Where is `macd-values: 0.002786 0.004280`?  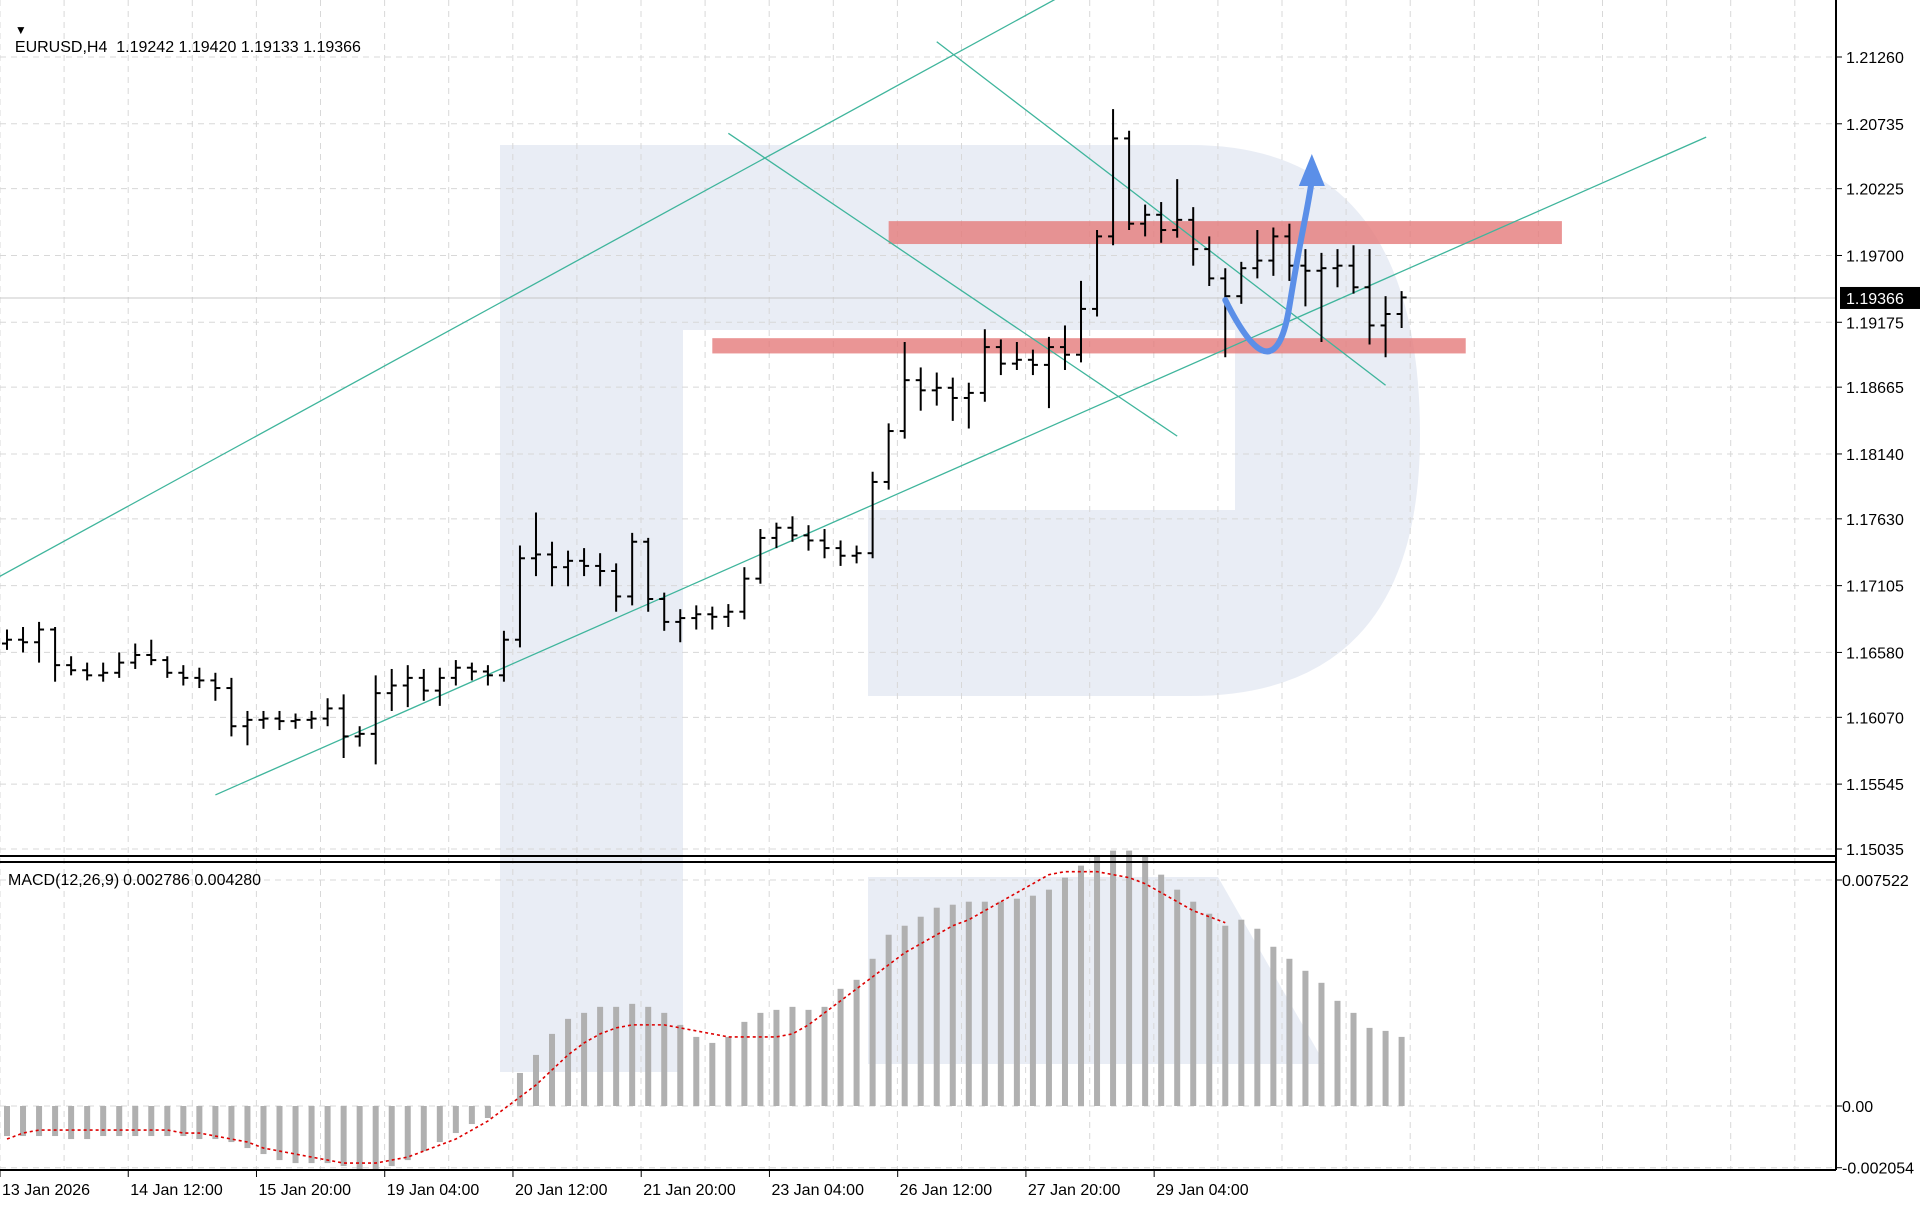 macd-values: 0.002786 0.004280 is located at coordinates (192, 880).